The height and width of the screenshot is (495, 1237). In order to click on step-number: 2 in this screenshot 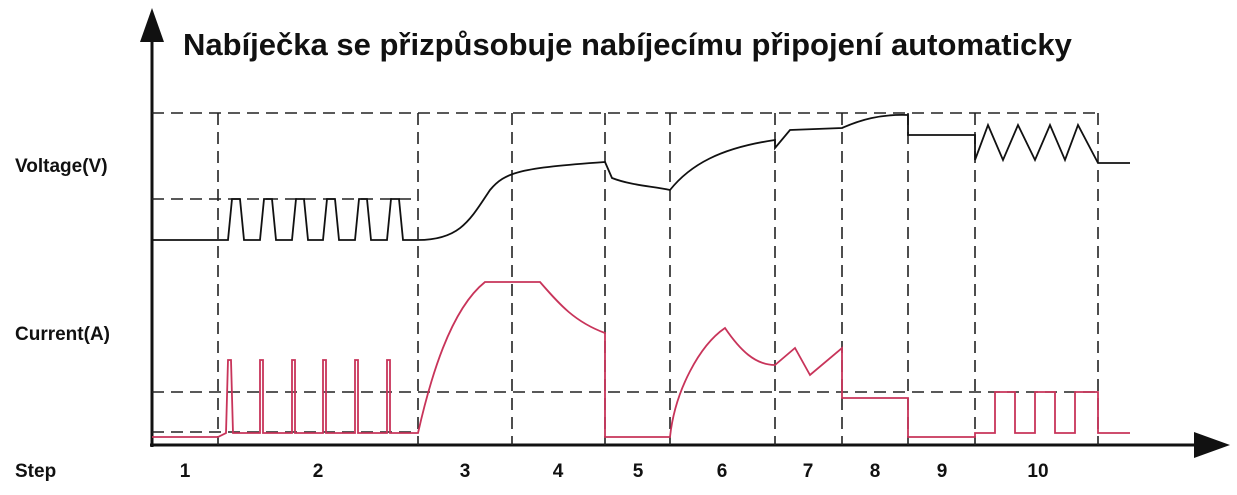, I will do `click(318, 471)`.